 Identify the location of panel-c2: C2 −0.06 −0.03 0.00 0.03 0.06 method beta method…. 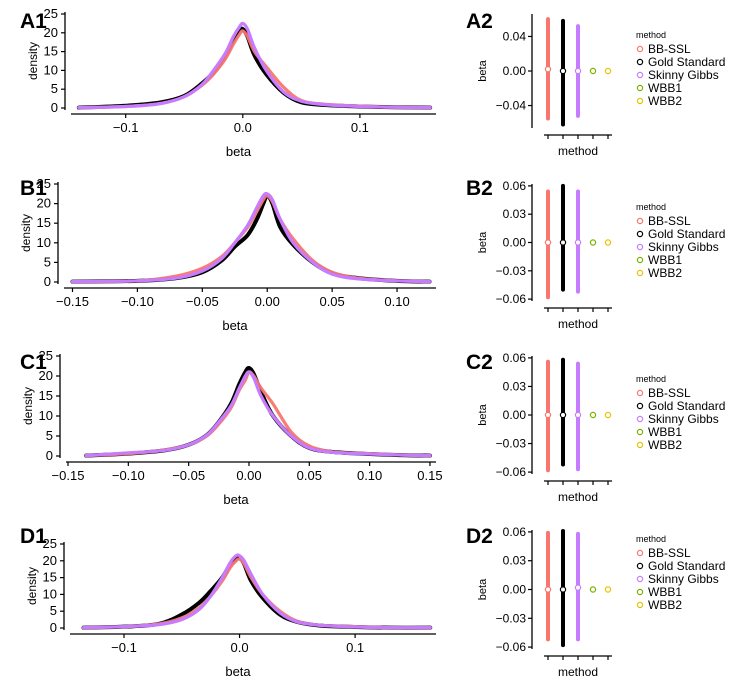
(595, 427).